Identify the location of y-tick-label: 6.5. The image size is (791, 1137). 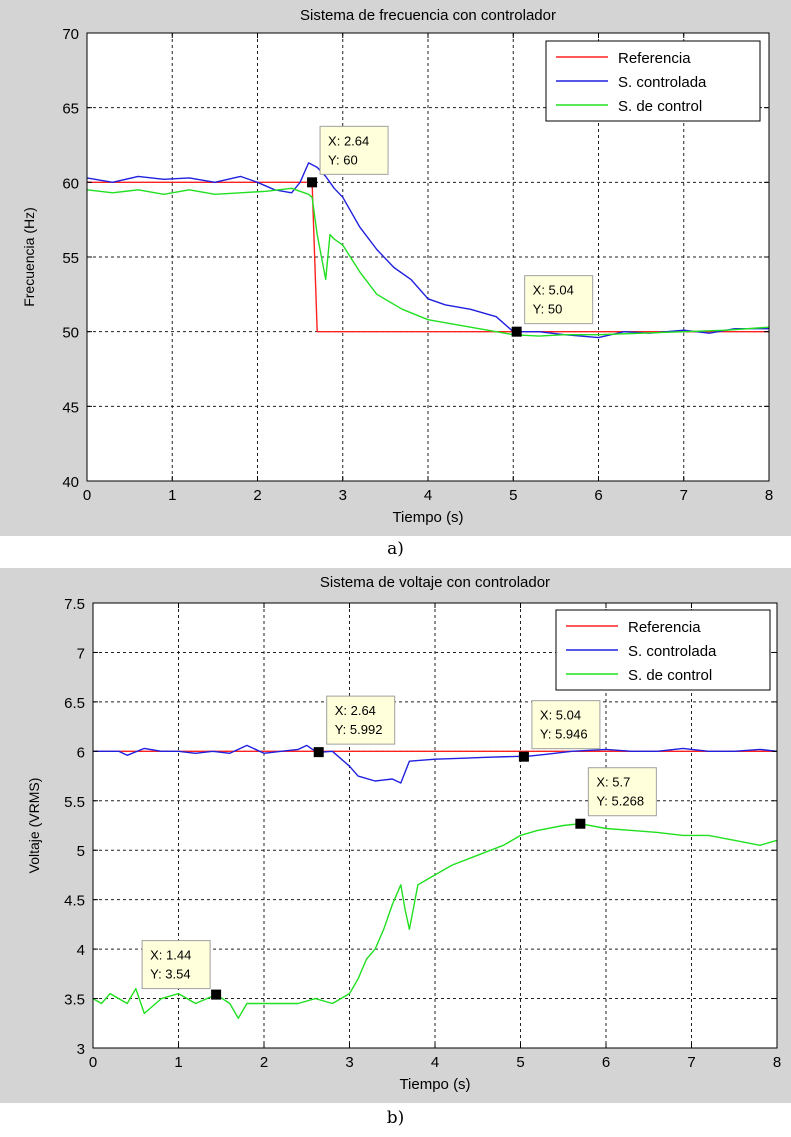
(74, 703).